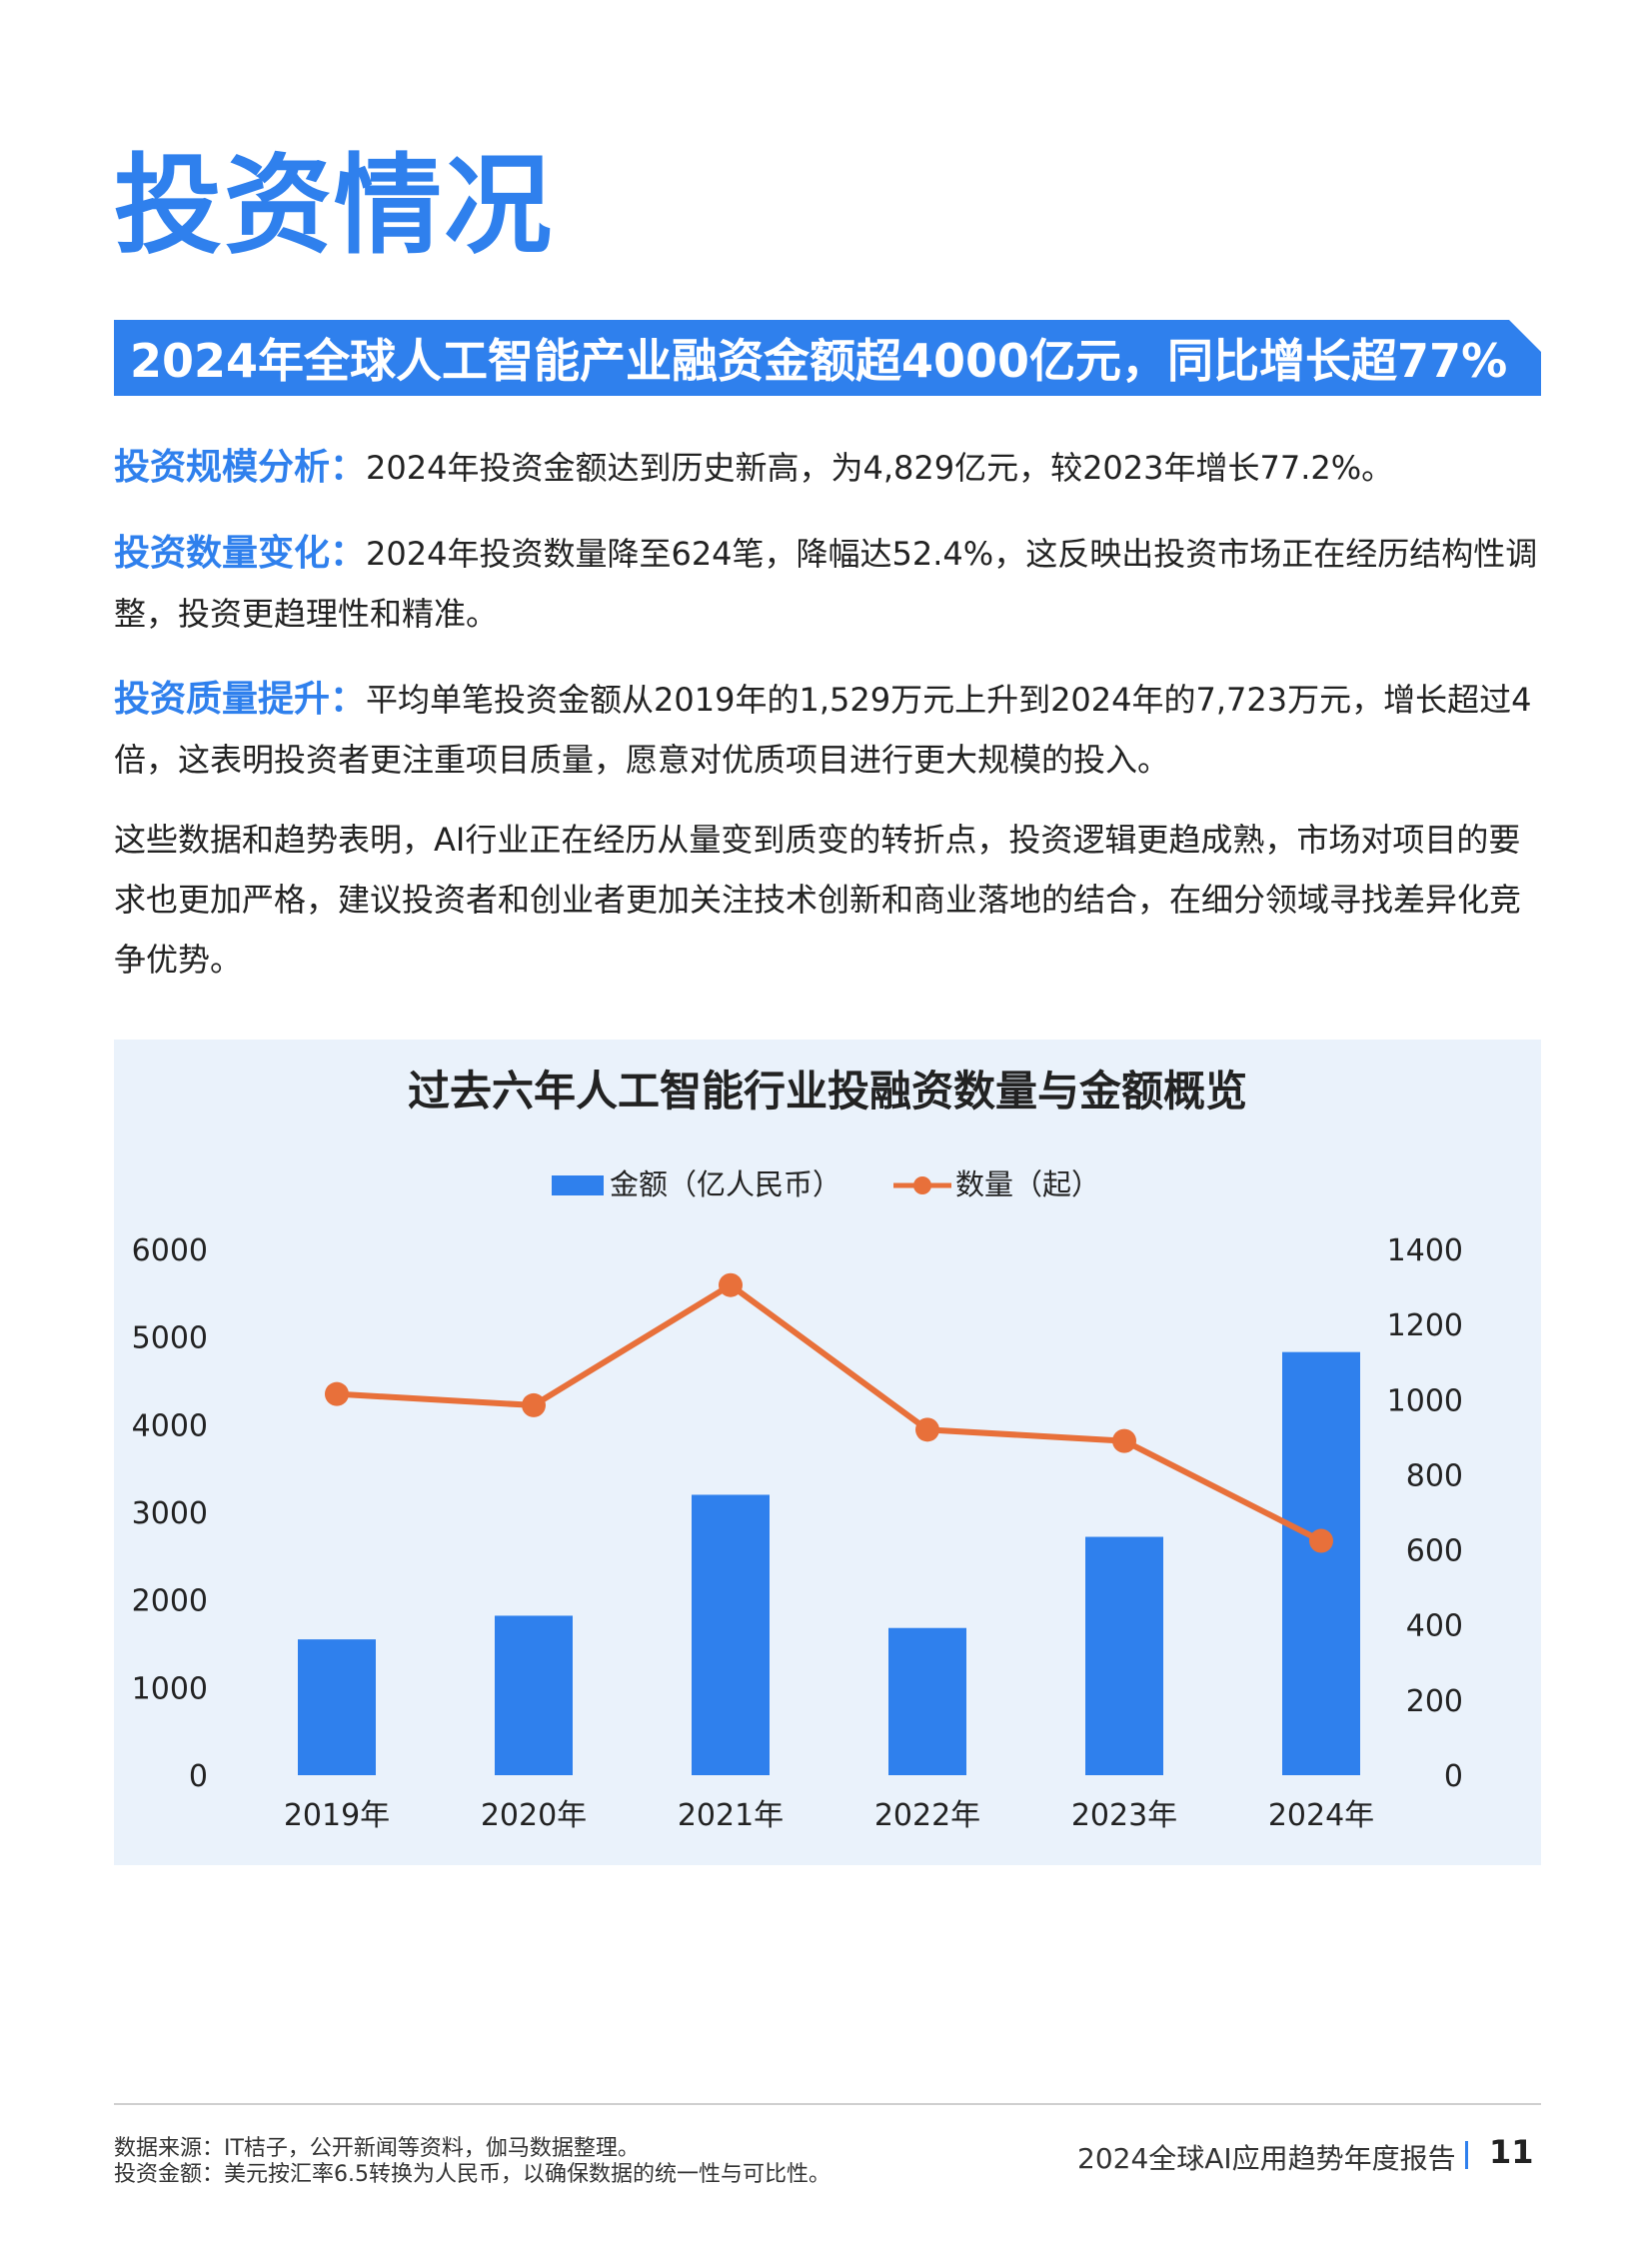 Image resolution: width=1652 pixels, height=2243 pixels. Describe the element at coordinates (472, 2174) in the screenshot. I see `footnote-currency: 投资金额：美元按汇率6.5转换为人民币，以确保数据的统一性与可比性。` at that location.